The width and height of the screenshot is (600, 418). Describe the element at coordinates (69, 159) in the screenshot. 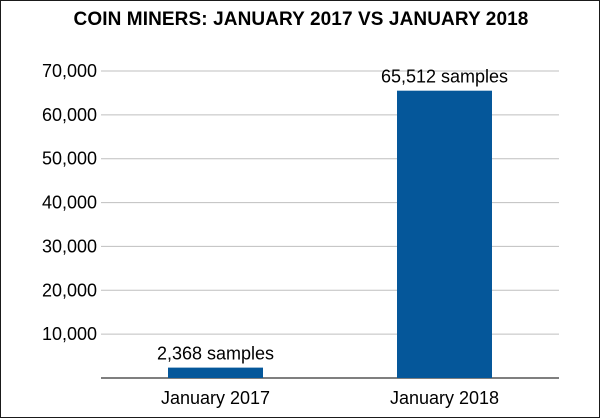

I see `y-tick-label: 50,000` at that location.